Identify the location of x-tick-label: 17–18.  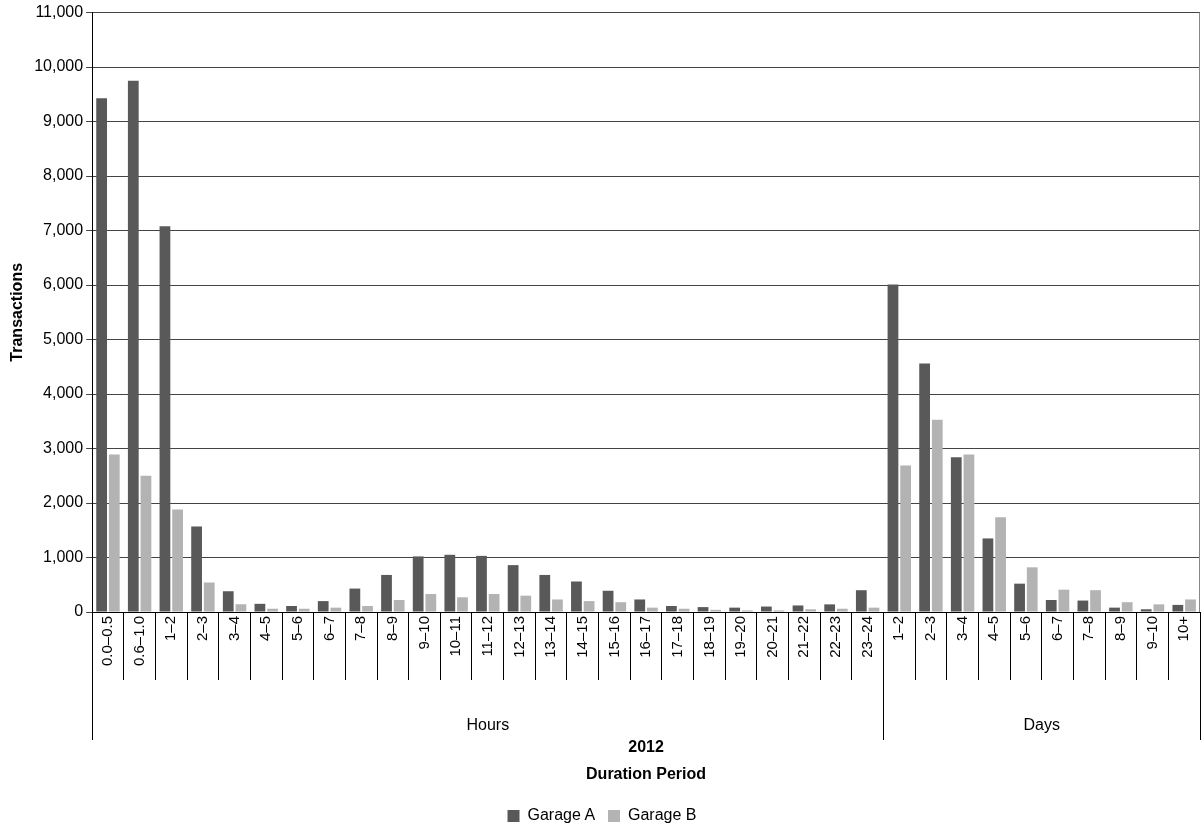
(676, 637).